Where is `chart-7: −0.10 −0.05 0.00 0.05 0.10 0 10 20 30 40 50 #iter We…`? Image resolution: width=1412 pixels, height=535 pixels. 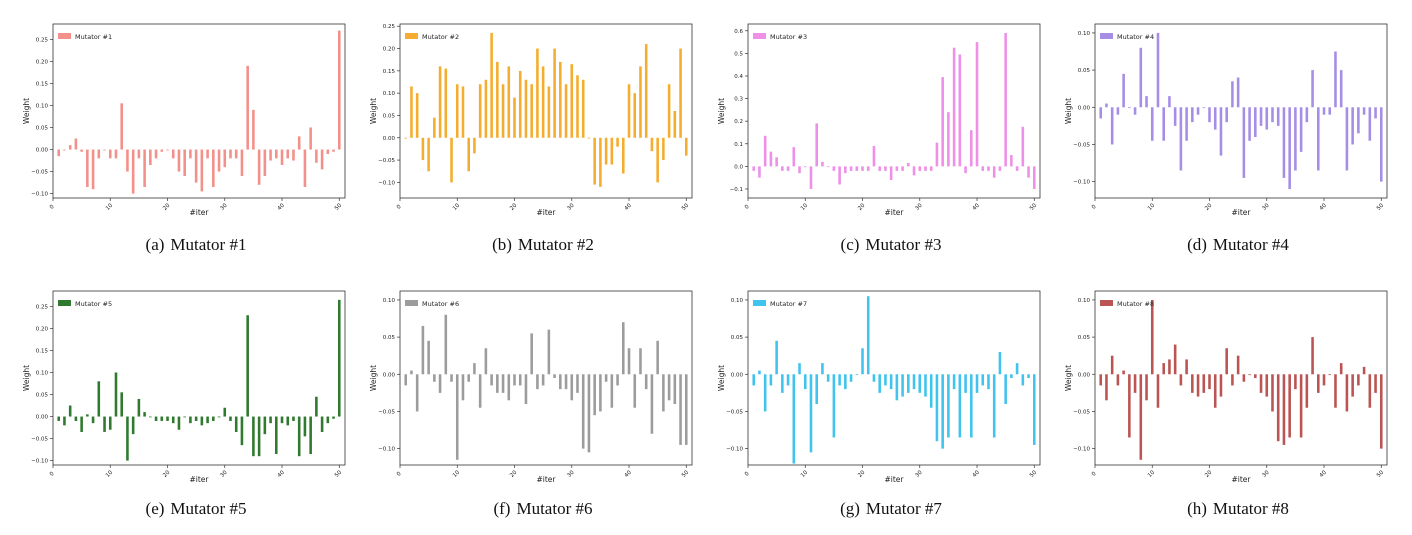
chart-7: −0.10 −0.05 0.00 0.05 0.10 0 10 20 30 40 50 #iter We… is located at coordinates (879, 387).